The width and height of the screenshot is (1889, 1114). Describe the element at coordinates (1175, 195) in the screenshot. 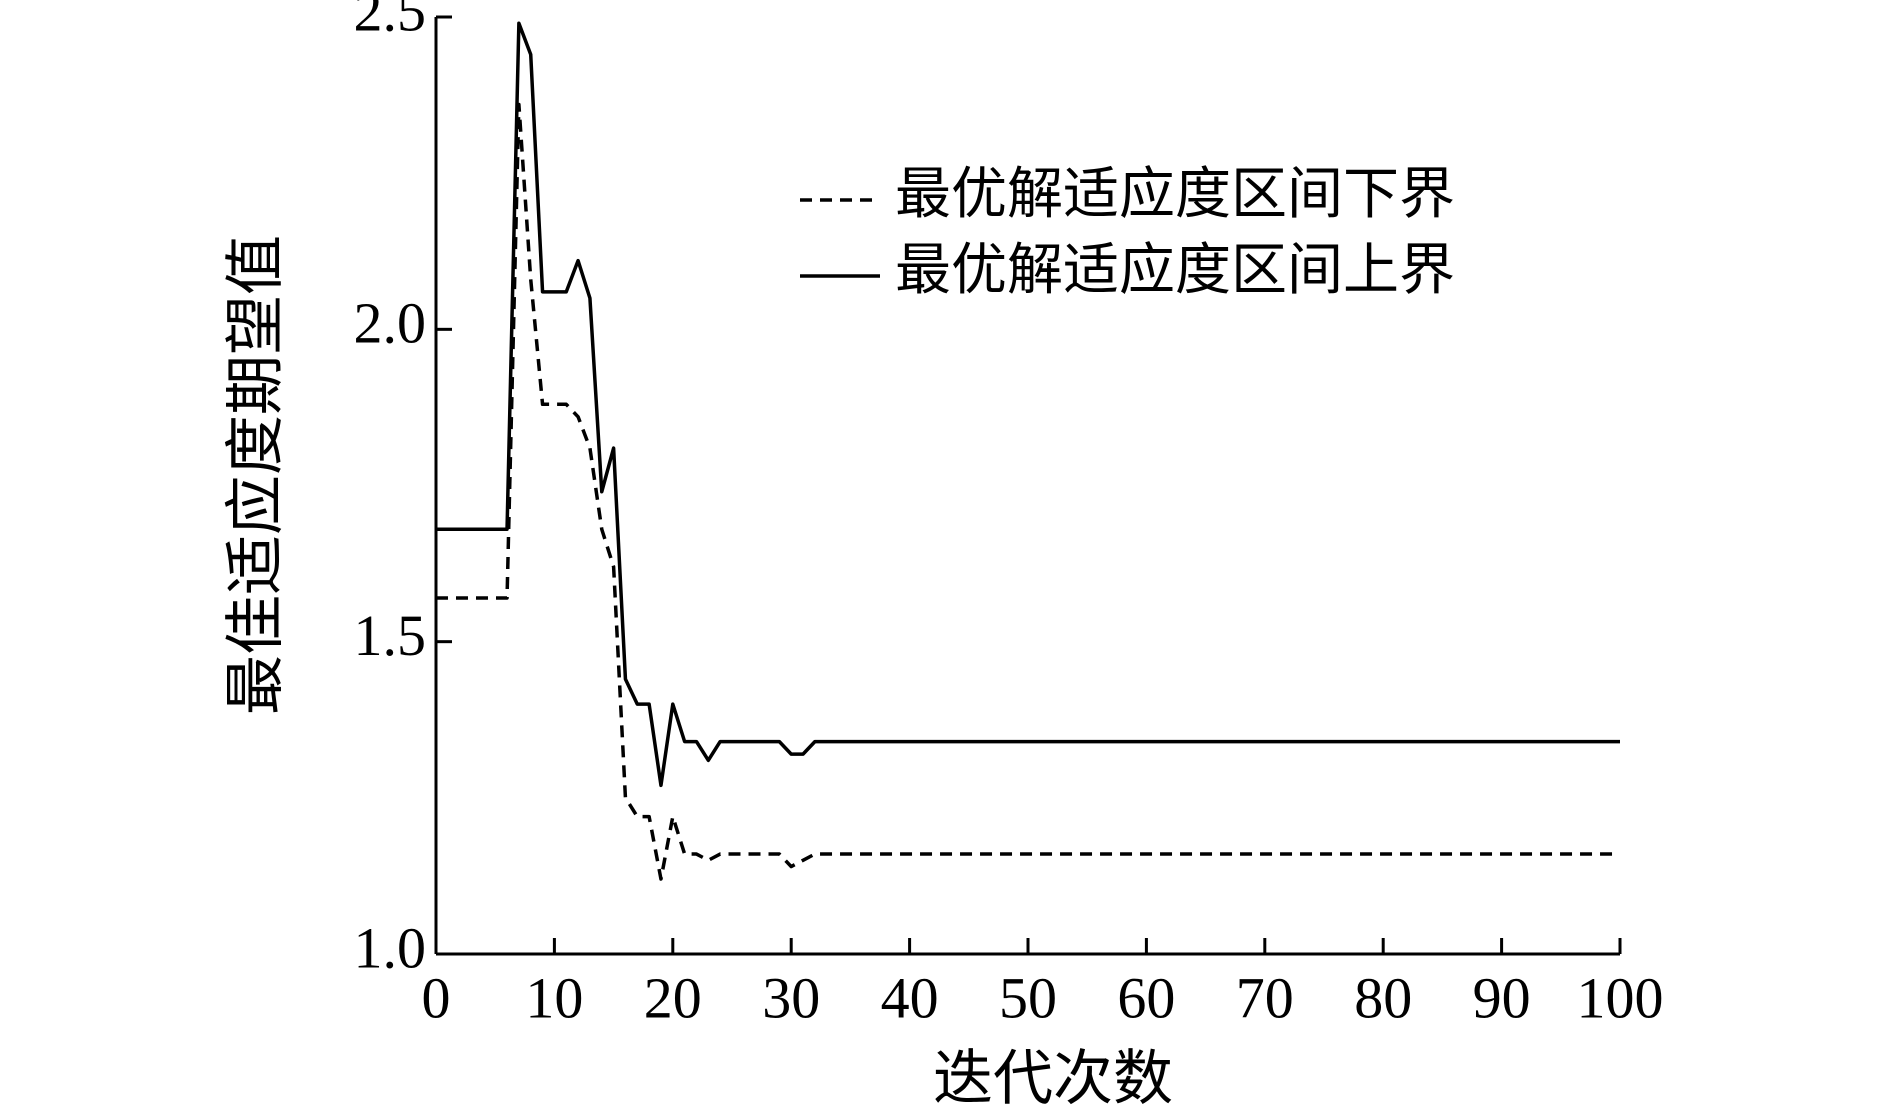

I see `legend-label: 最优解适应度区间下界` at that location.